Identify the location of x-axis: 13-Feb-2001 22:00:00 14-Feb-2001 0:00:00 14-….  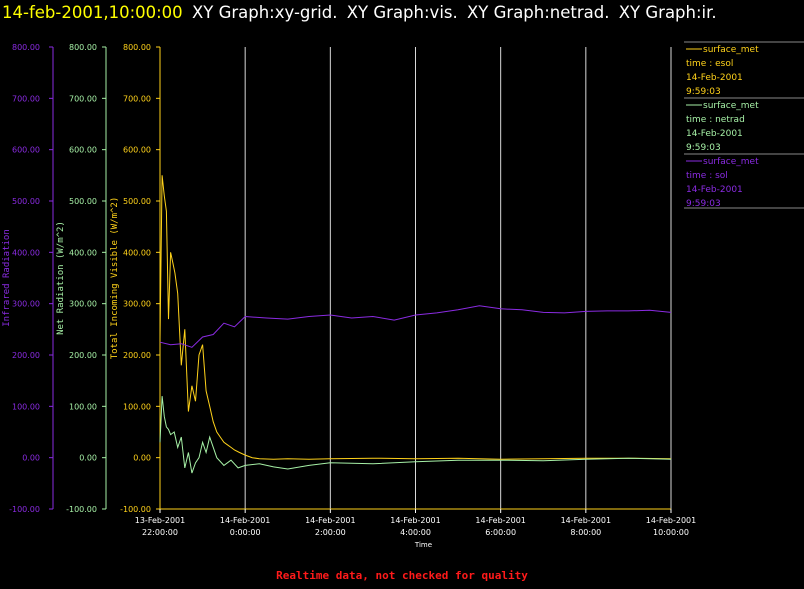
(415, 528).